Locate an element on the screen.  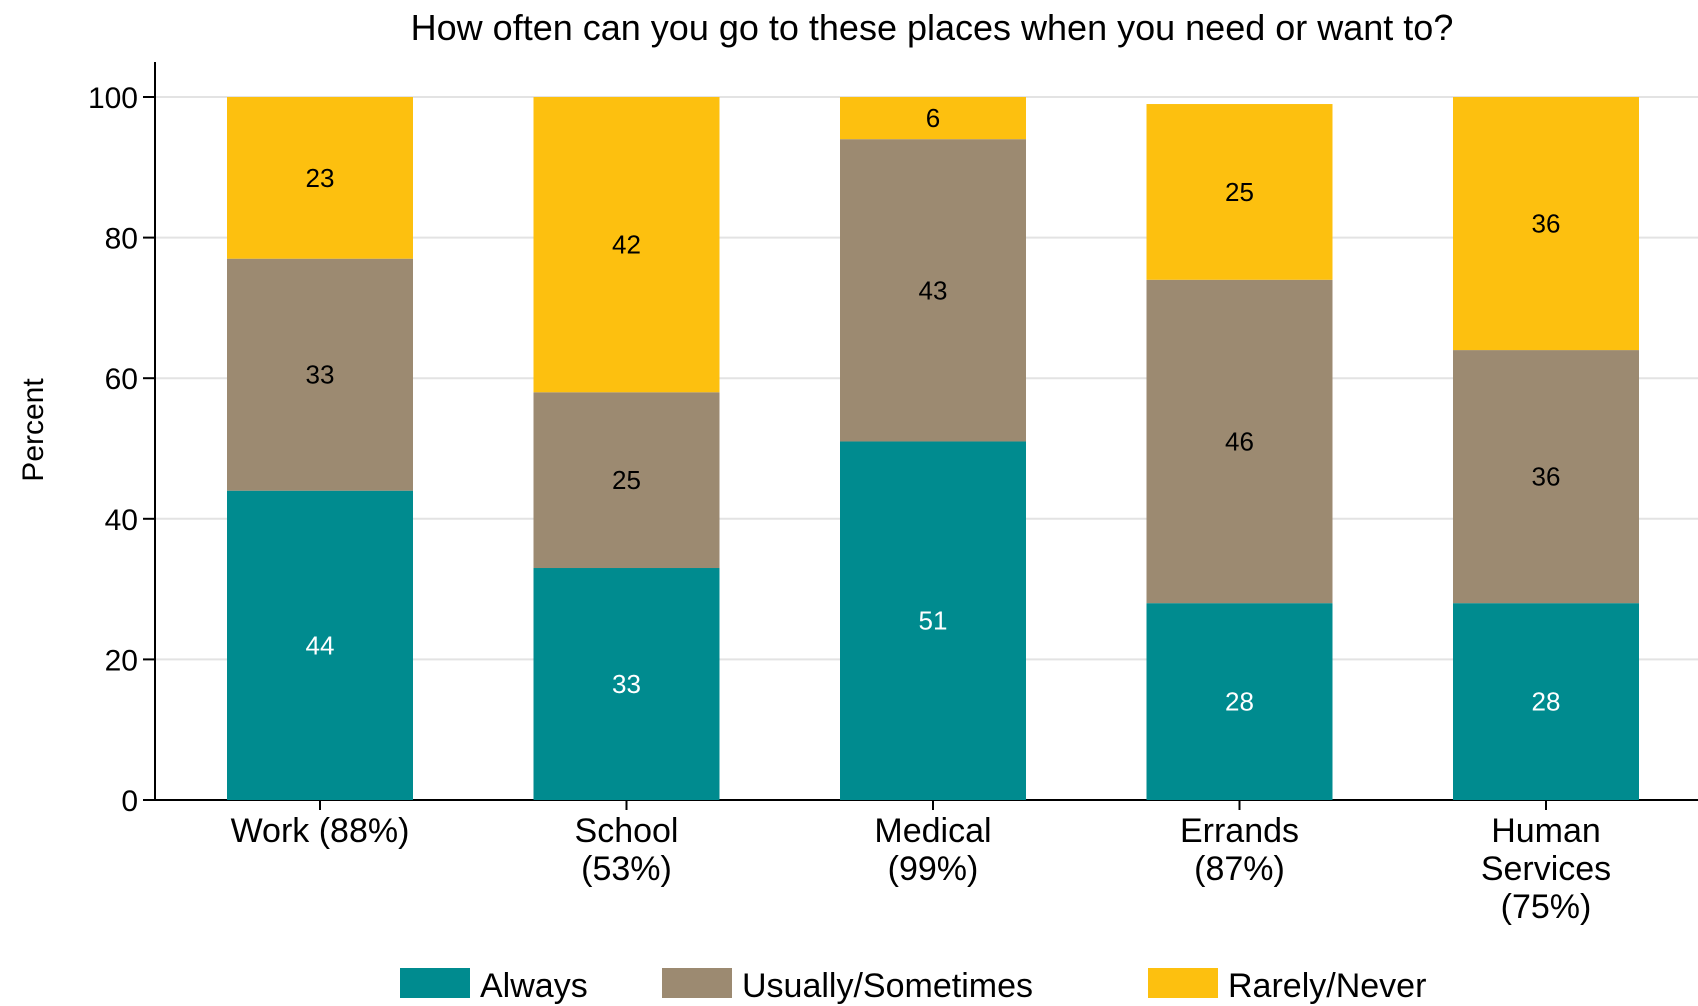
y-axis-label: Percent is located at coordinates (33, 430).